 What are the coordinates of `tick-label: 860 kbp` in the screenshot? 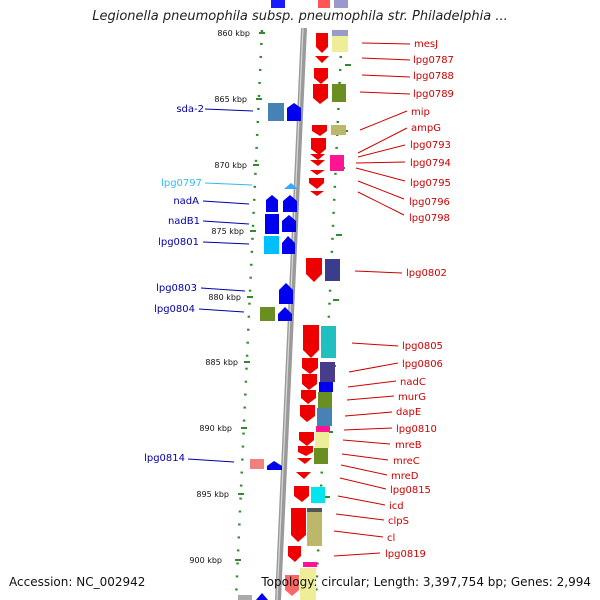 It's located at (233, 33).